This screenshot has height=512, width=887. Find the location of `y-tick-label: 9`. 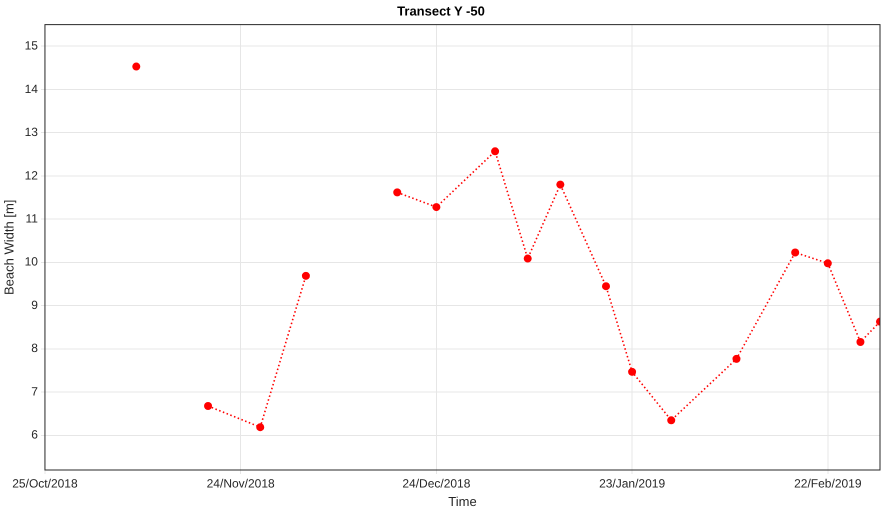

y-tick-label: 9 is located at coordinates (34, 305).